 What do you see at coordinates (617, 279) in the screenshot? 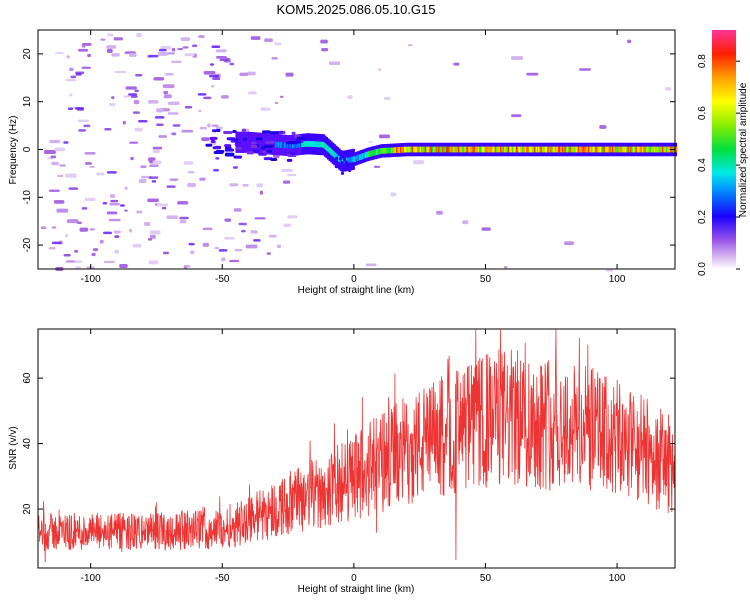
I see `x-tick-label: 100` at bounding box center [617, 279].